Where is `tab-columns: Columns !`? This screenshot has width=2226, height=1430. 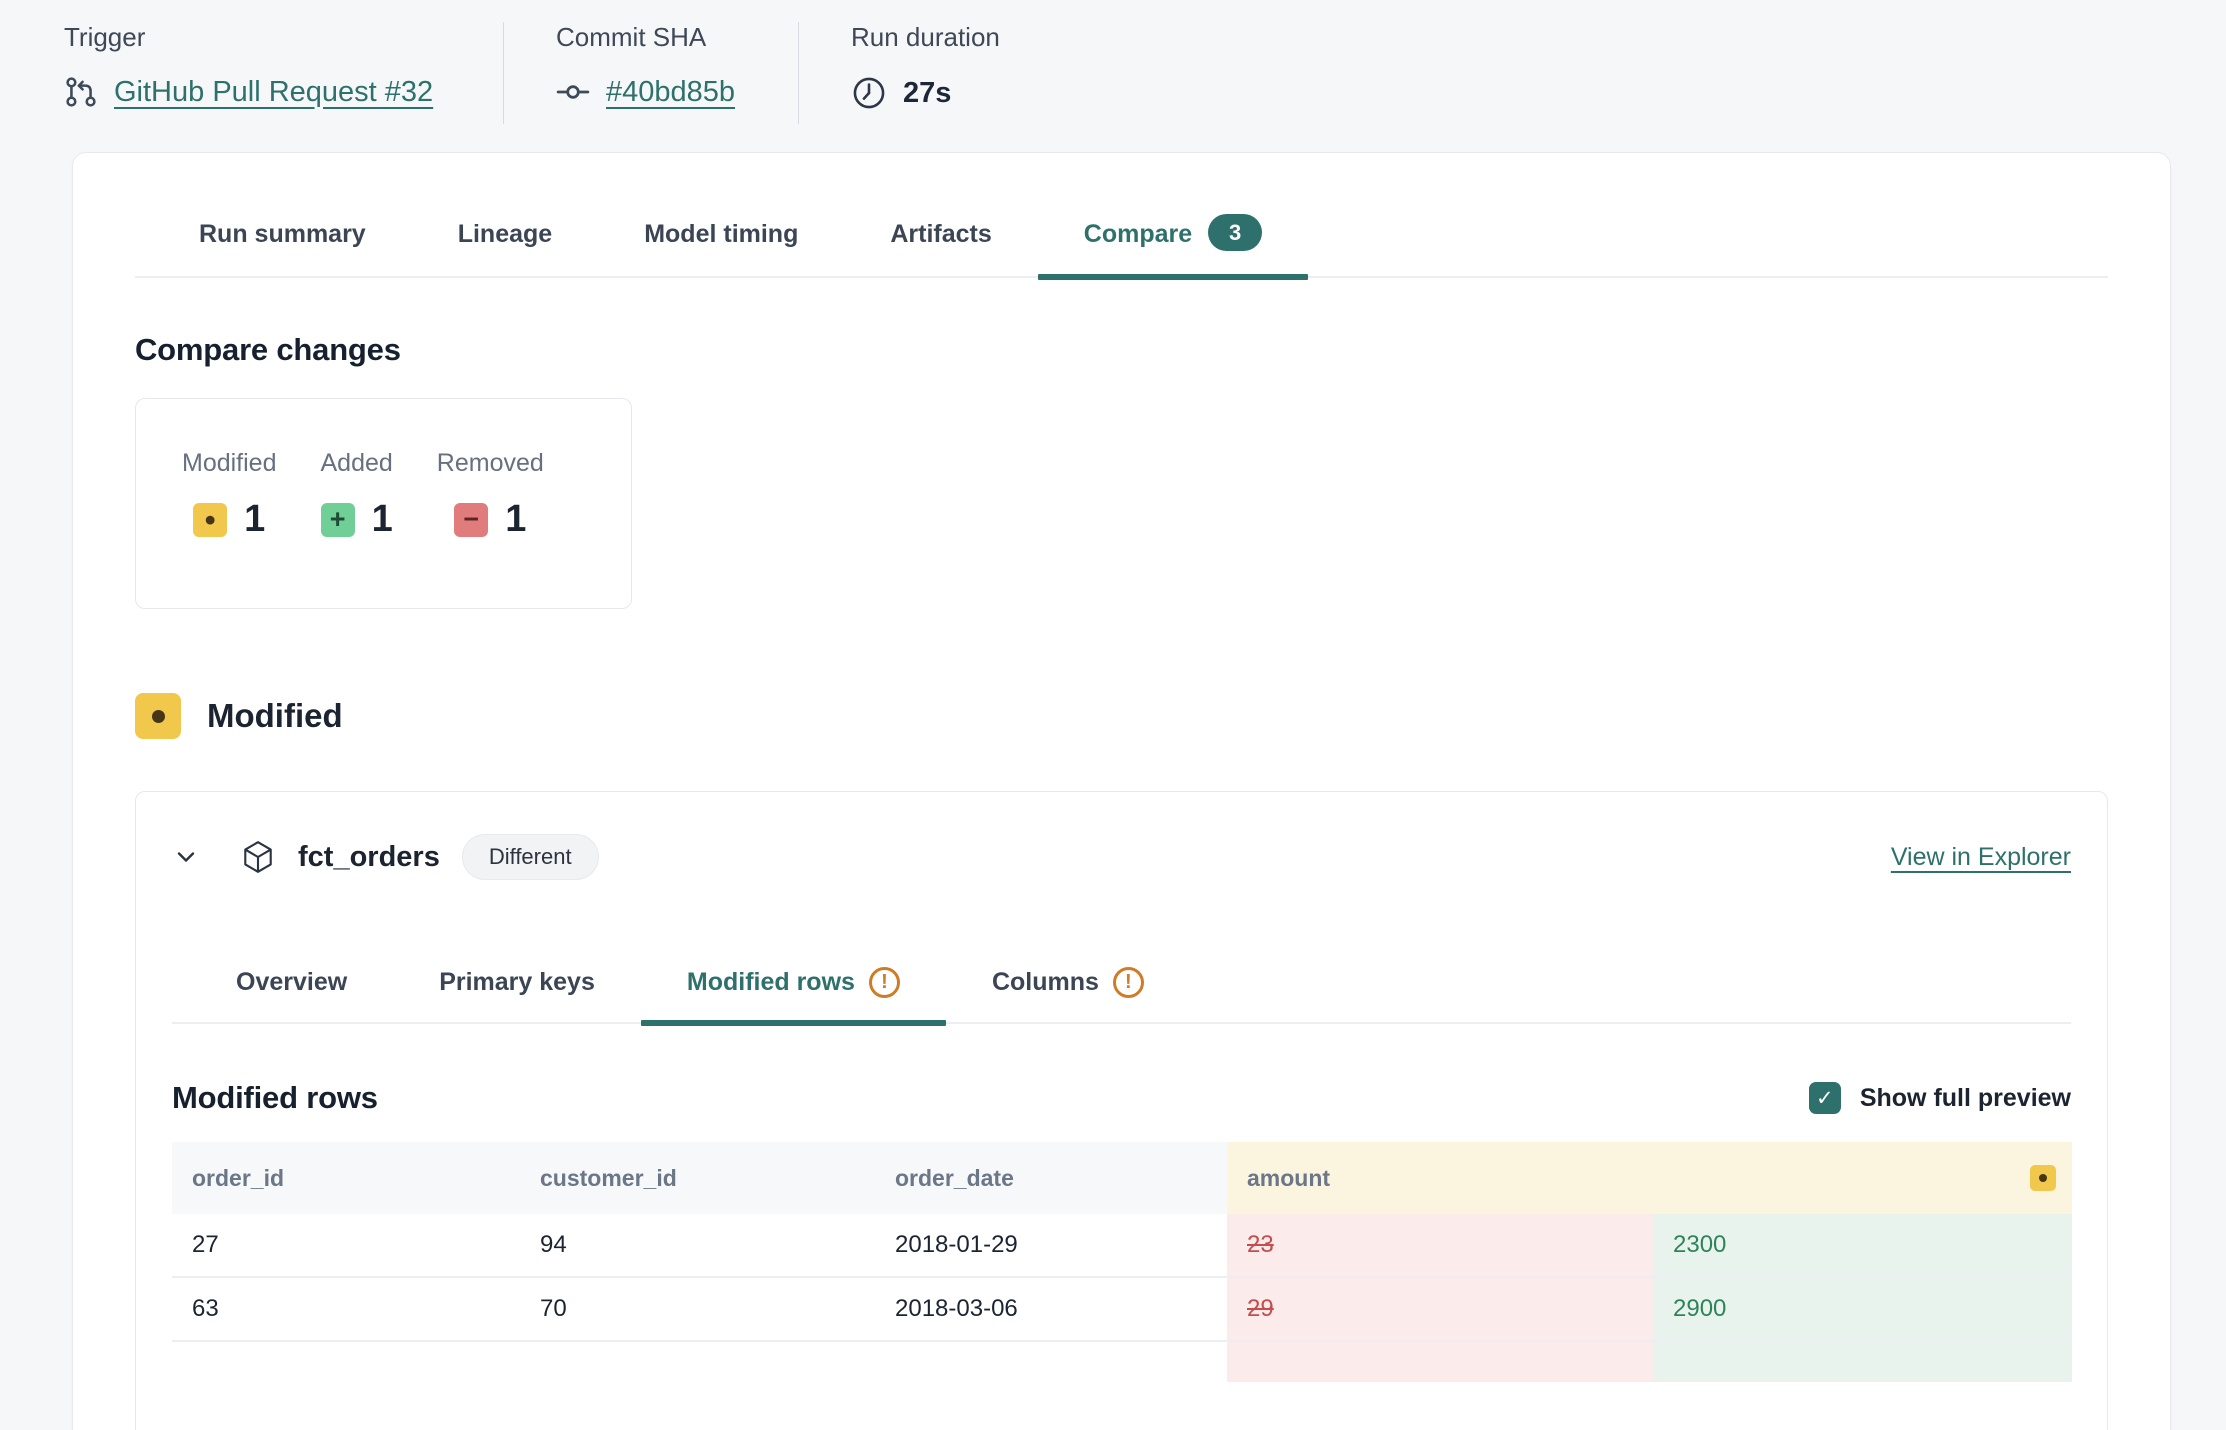
tab-columns: Columns ! is located at coordinates (1068, 994).